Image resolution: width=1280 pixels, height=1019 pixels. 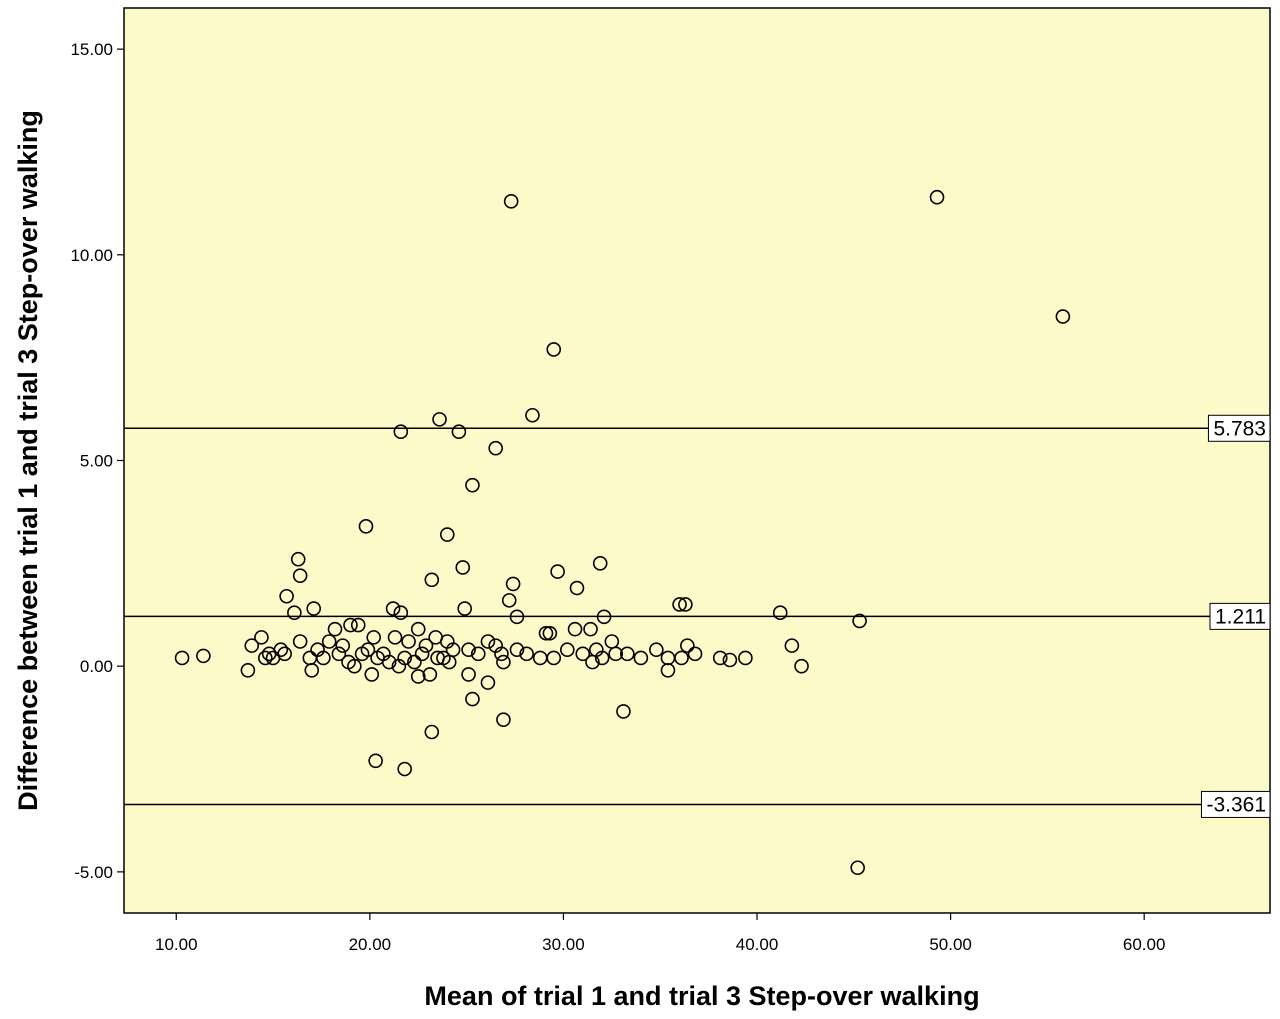 I want to click on reference-line-label: 5.783, so click(x=1239, y=428).